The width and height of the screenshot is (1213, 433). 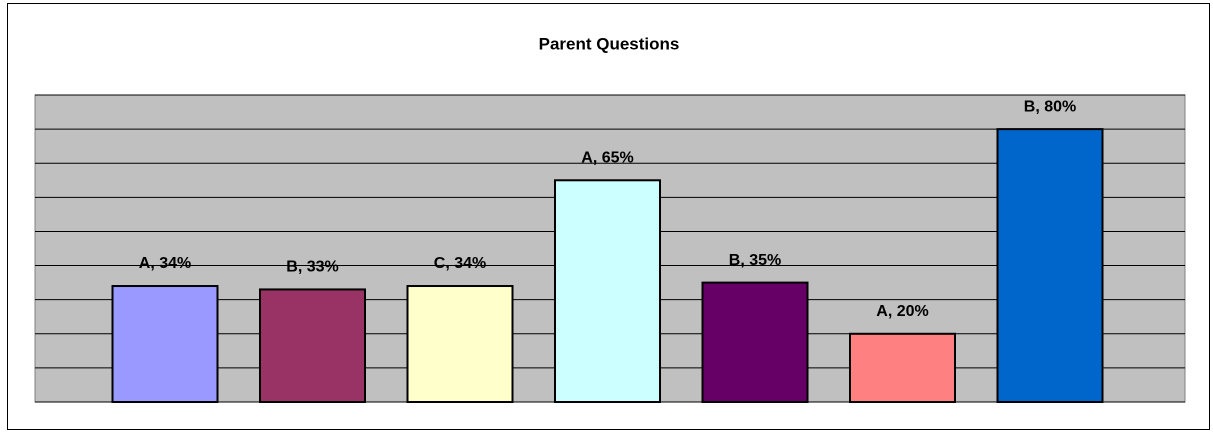 What do you see at coordinates (755, 260) in the screenshot?
I see `data-label: B, 35%` at bounding box center [755, 260].